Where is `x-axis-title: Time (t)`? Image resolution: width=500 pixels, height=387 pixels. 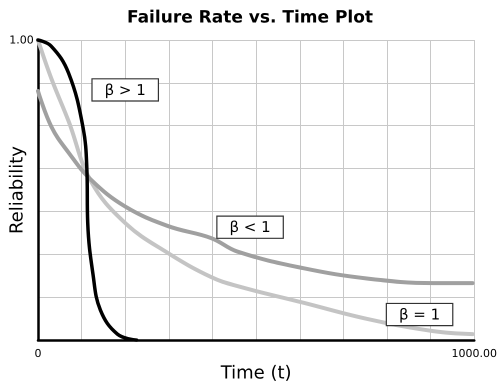
x-axis-title: Time (t) is located at coordinates (256, 373).